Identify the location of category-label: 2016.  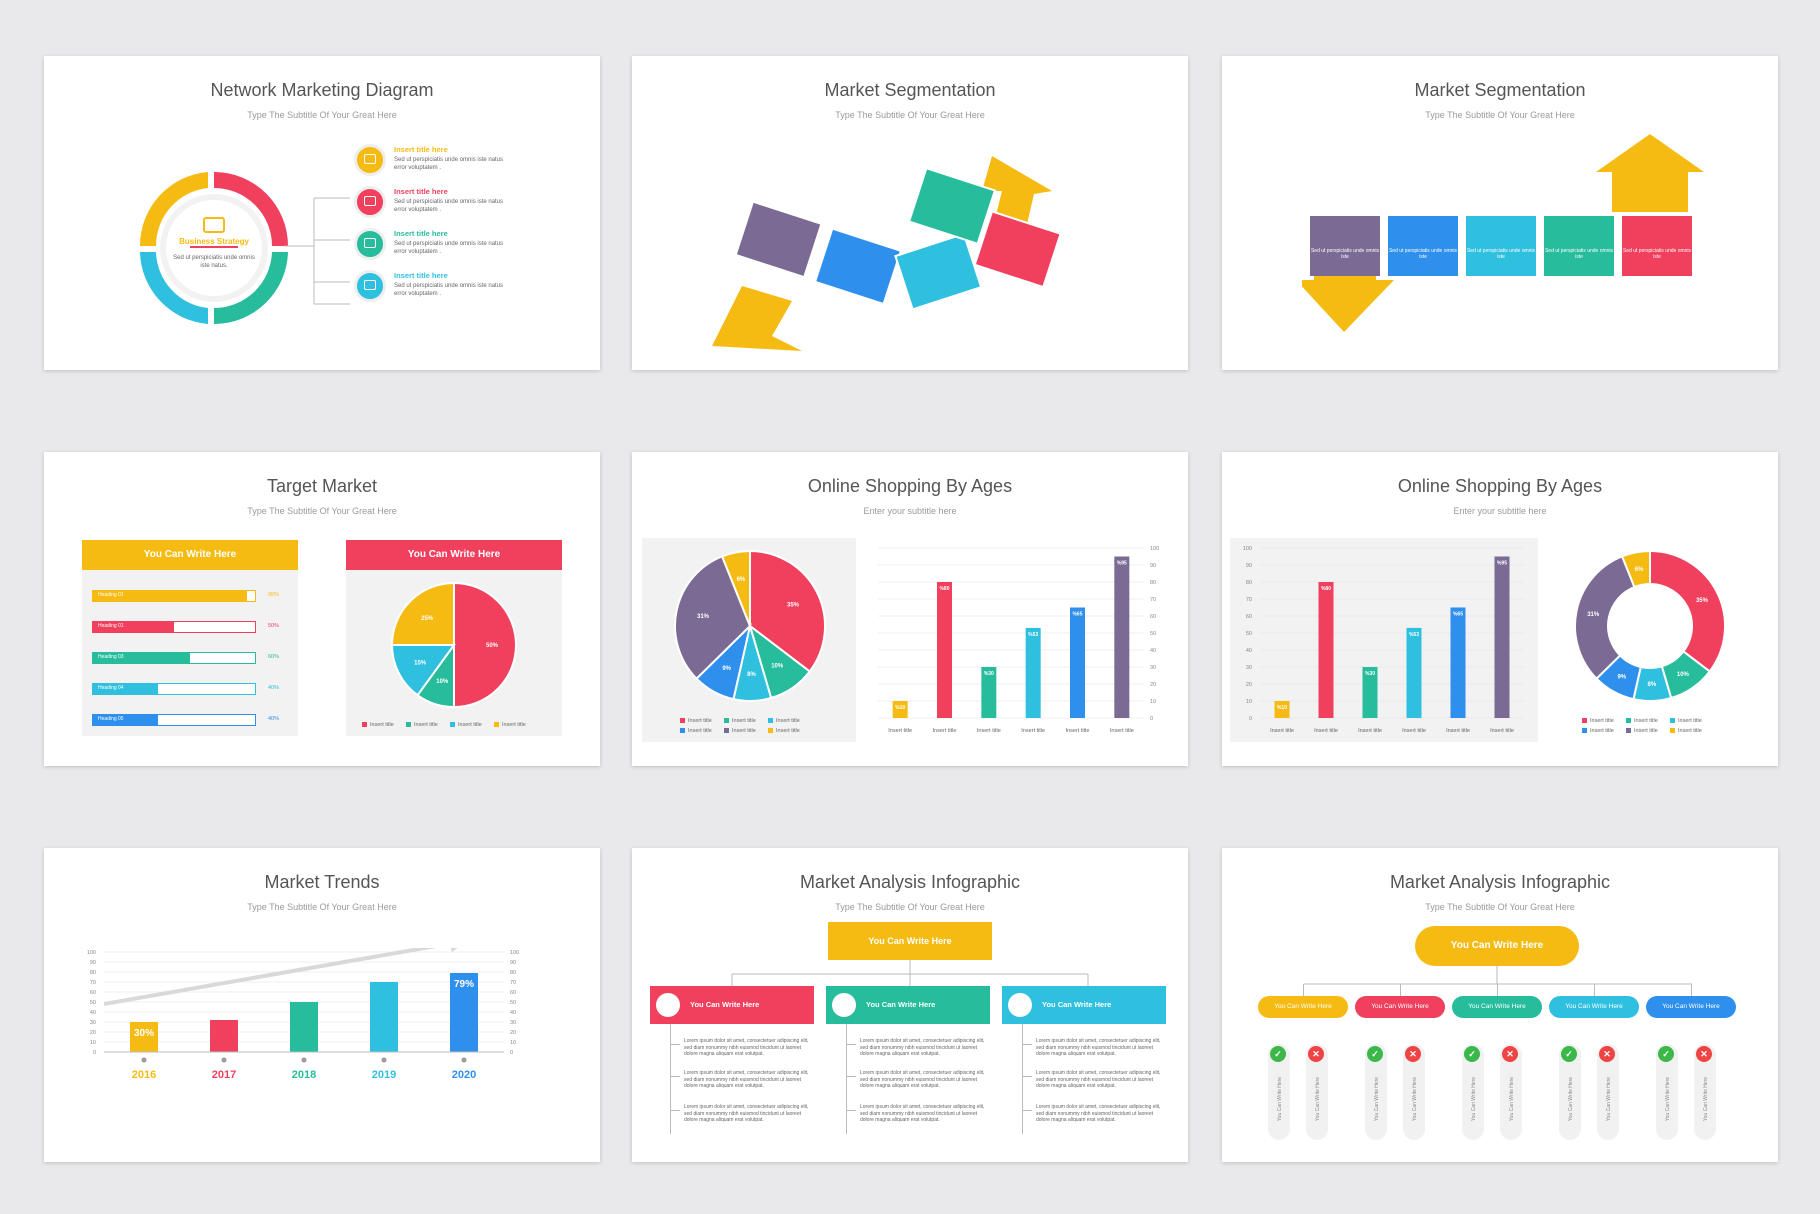
(144, 1075).